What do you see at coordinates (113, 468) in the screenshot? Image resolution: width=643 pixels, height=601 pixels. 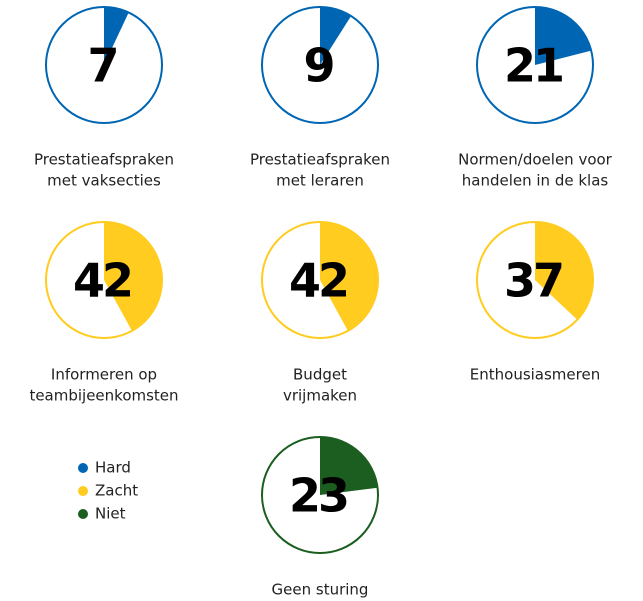 I see `legend-label: Hard` at bounding box center [113, 468].